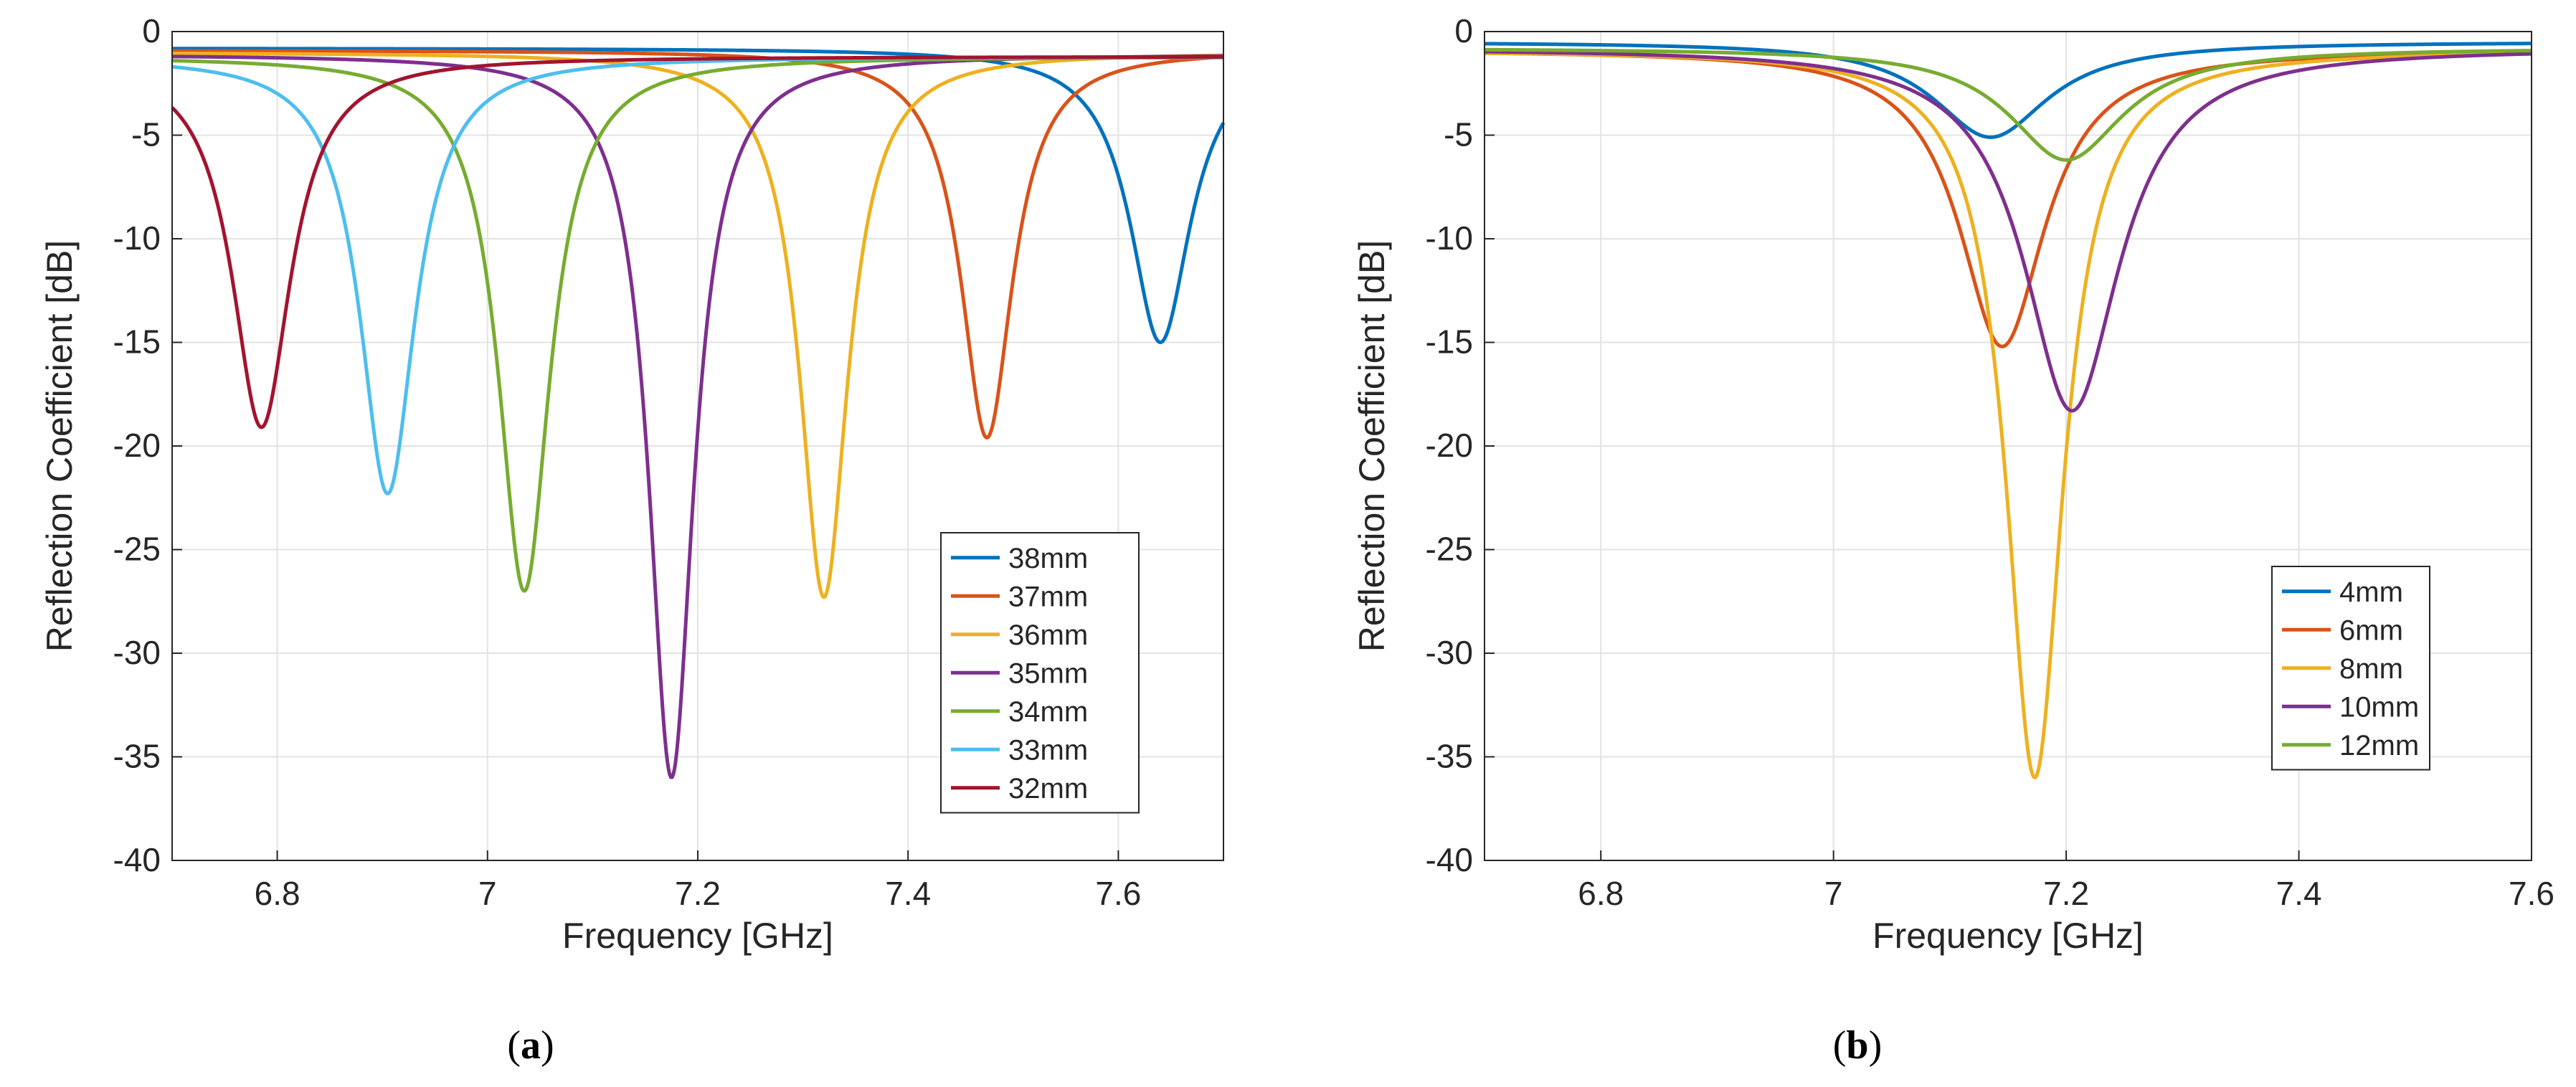 Image resolution: width=2576 pixels, height=1087 pixels. Describe the element at coordinates (2371, 592) in the screenshot. I see `legend-label: 4mm` at that location.